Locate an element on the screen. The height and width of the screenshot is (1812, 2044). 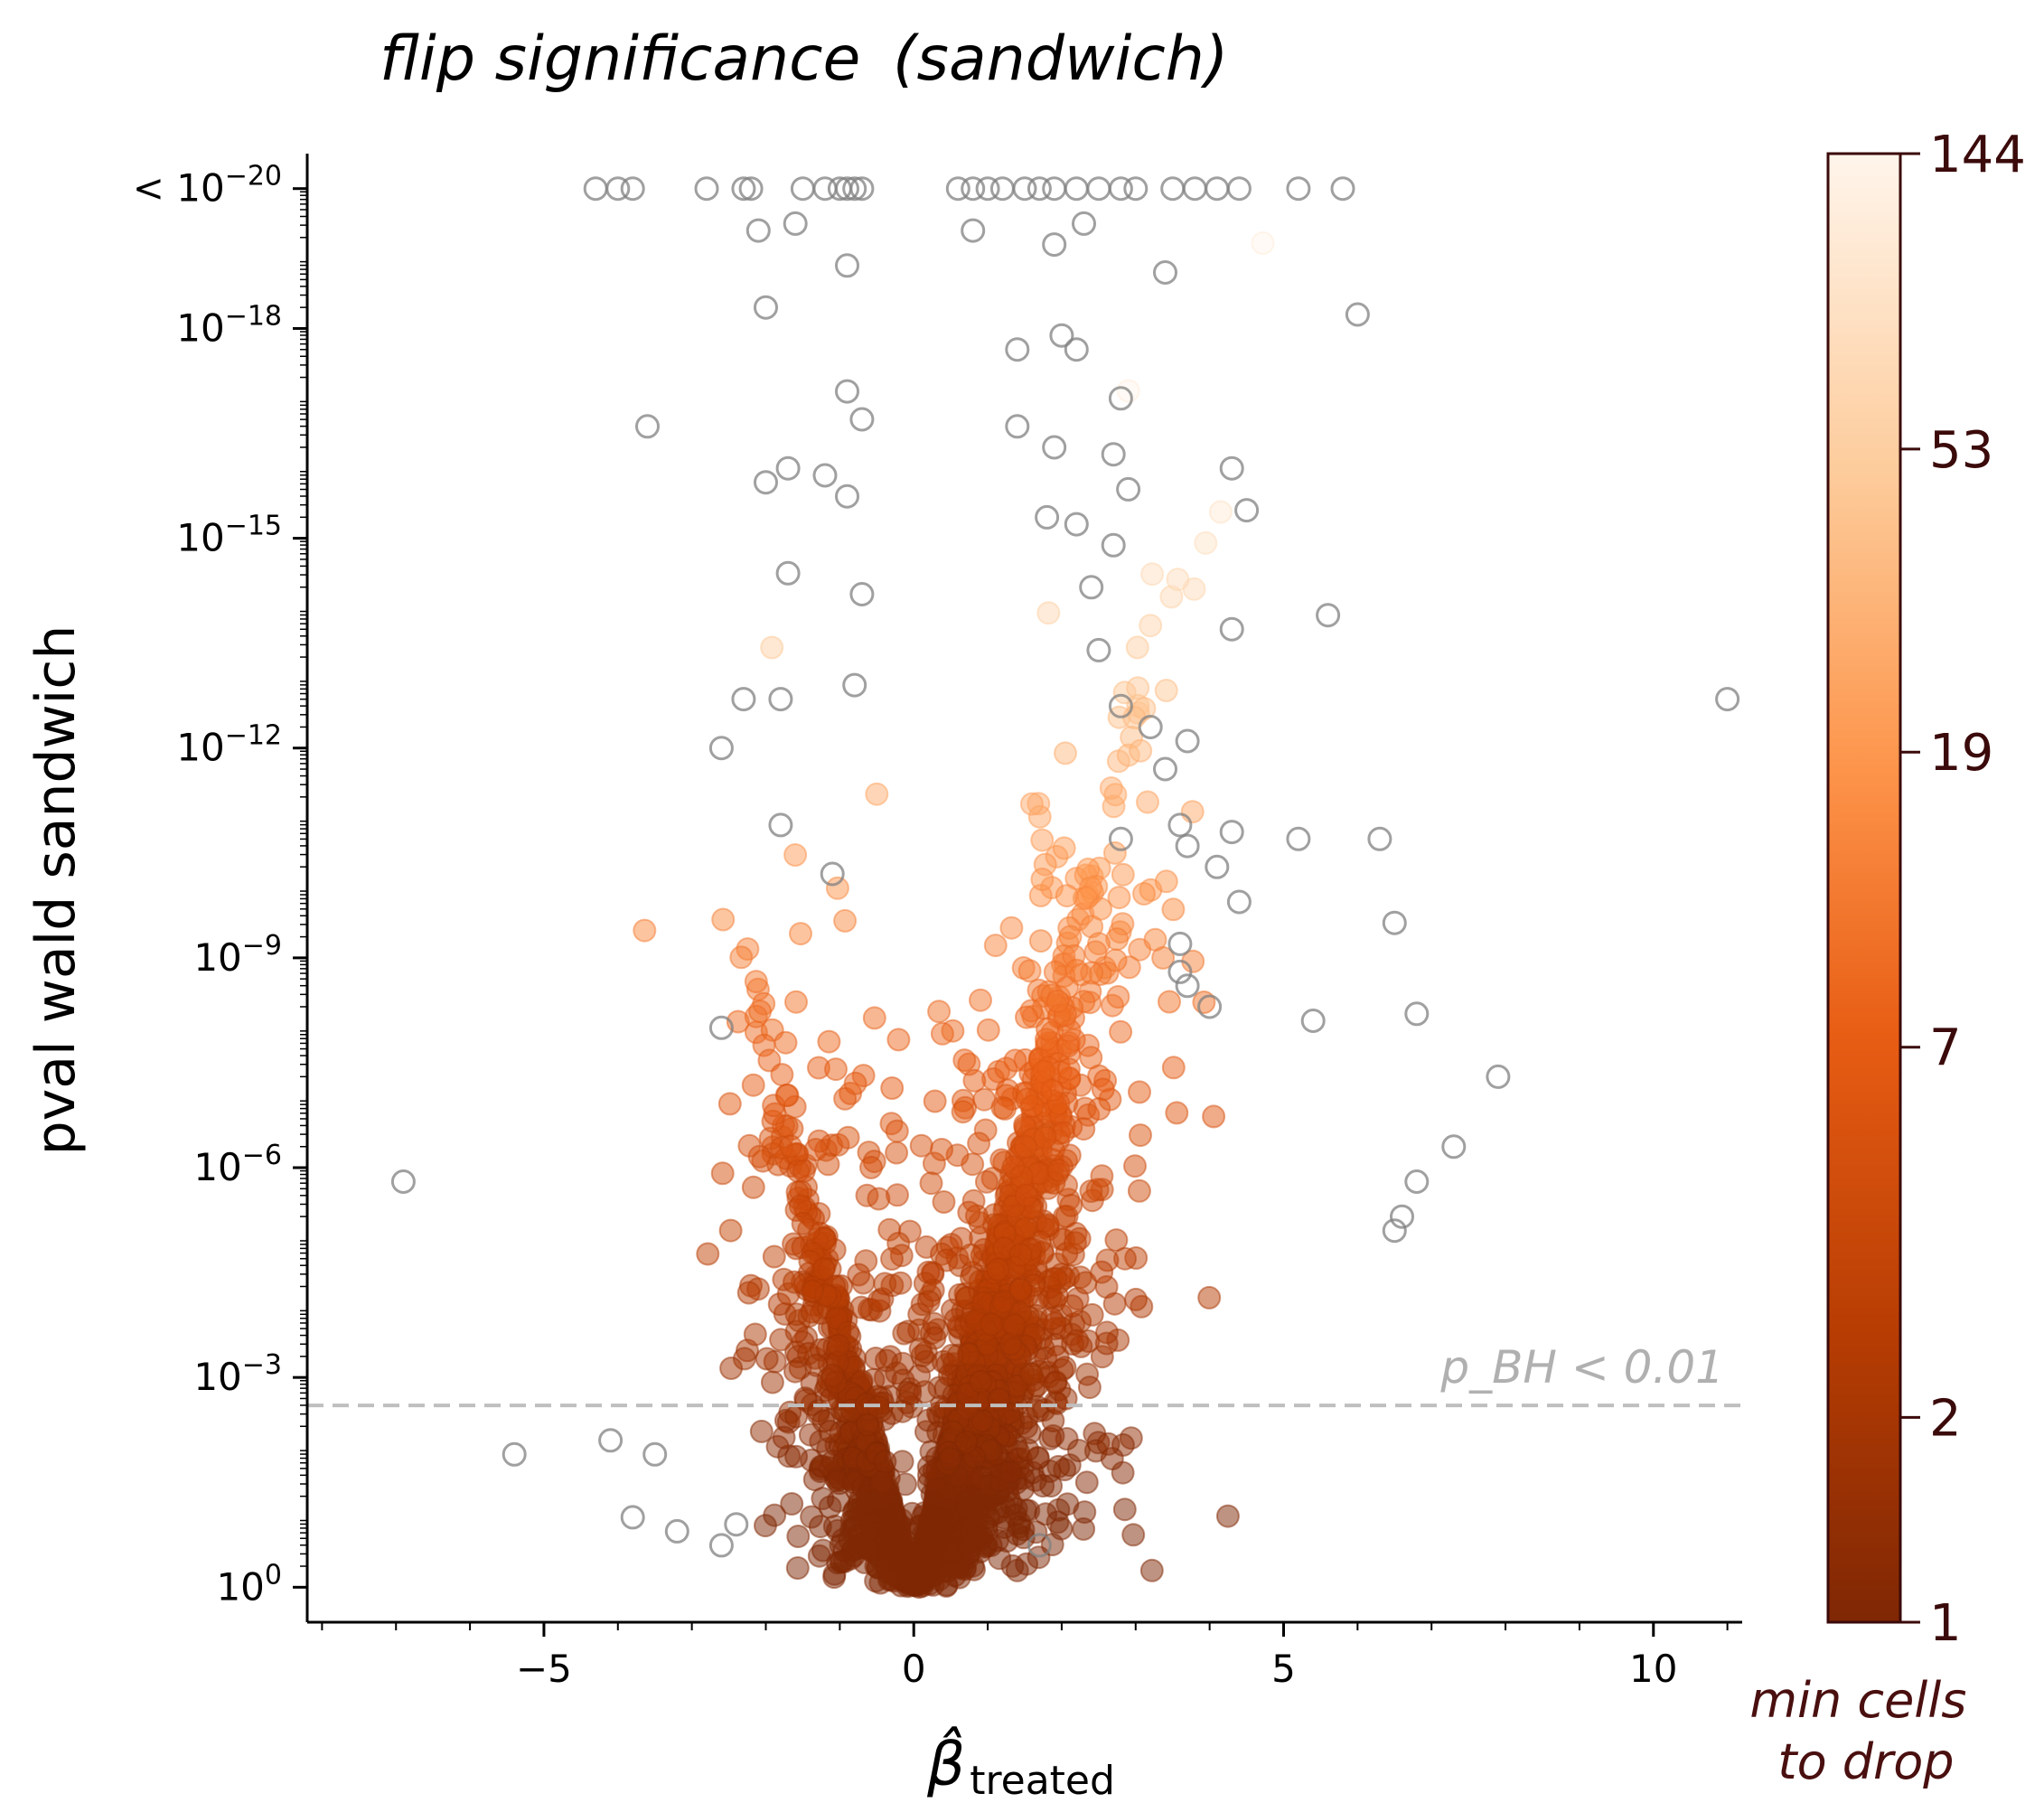
y-tick-label: 10⁻¹⁵ is located at coordinates (229, 535).